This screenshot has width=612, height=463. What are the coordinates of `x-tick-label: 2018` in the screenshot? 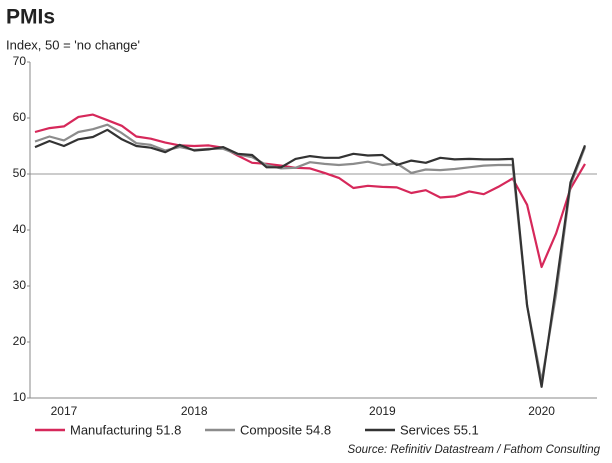 It's located at (194, 411).